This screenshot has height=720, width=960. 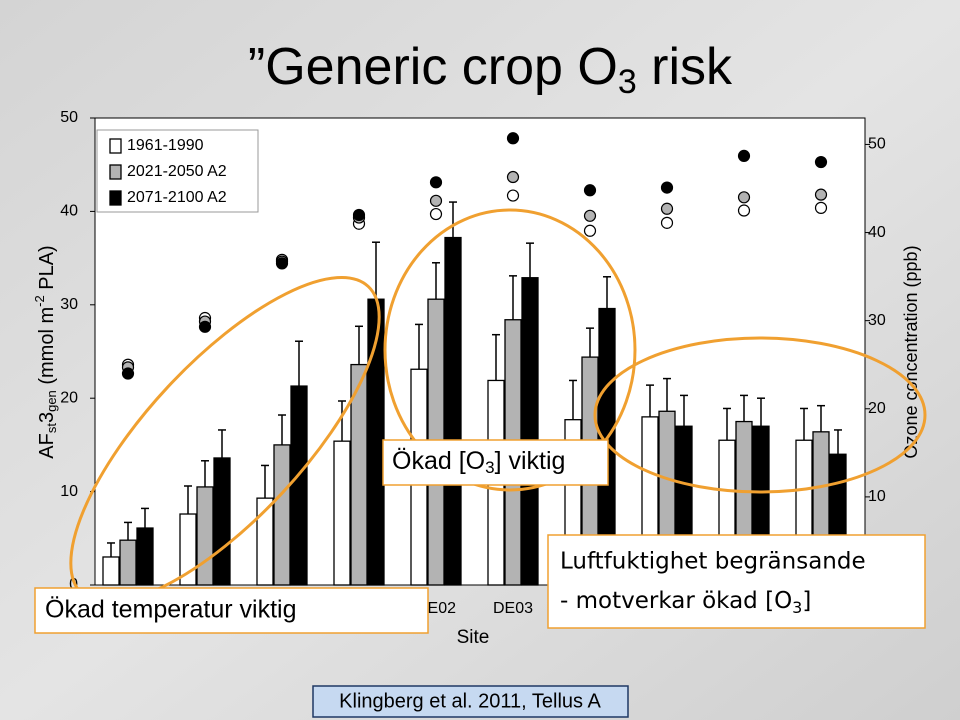 What do you see at coordinates (627, 82) in the screenshot?
I see `title-subscript: 3` at bounding box center [627, 82].